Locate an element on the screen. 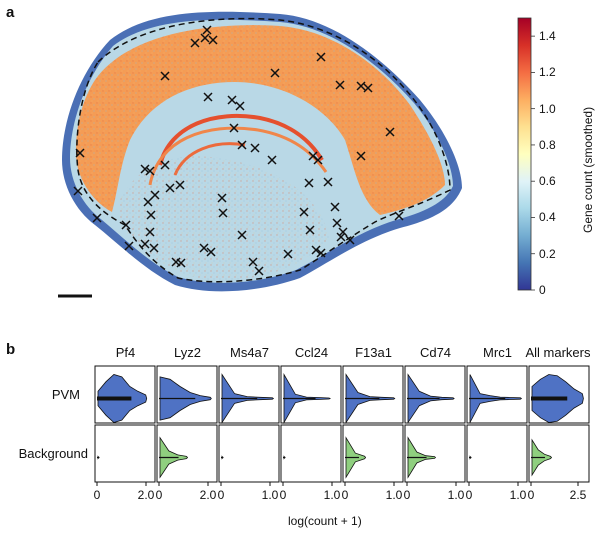 The width and height of the screenshot is (610, 540). colorbar-label: Gene count (smoothed) is located at coordinates (588, 169).